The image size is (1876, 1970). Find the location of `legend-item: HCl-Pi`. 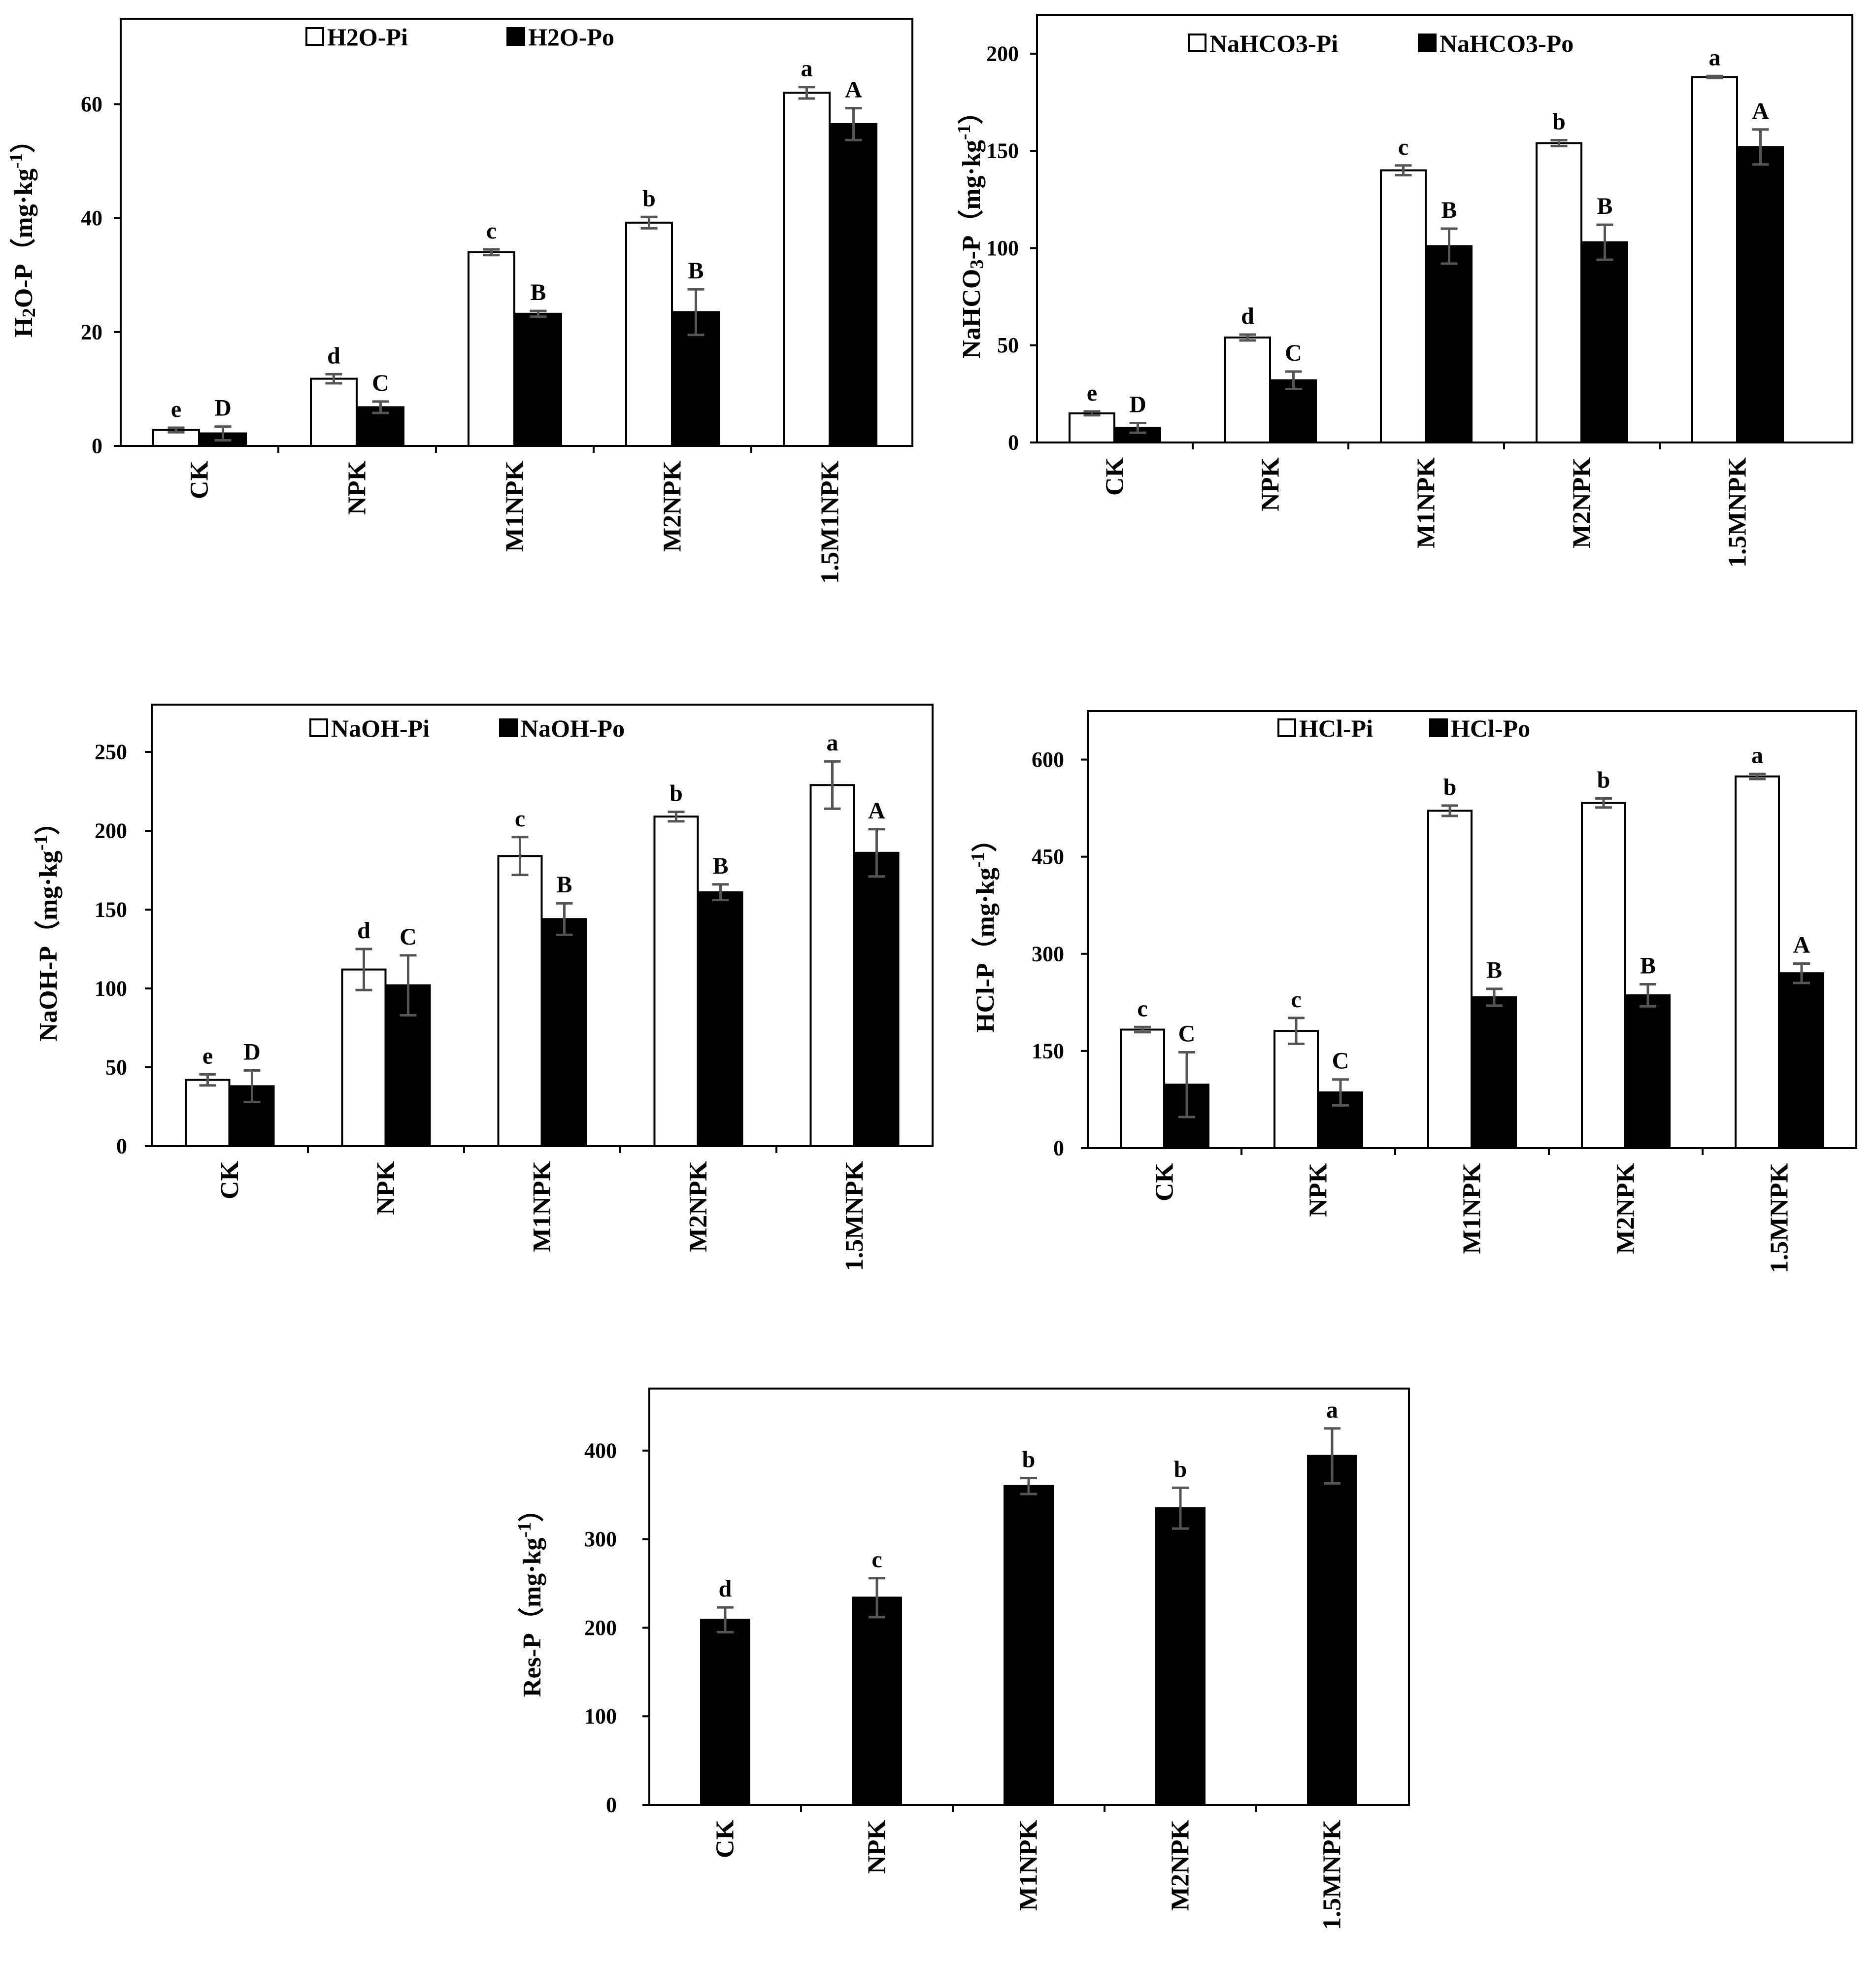

legend-item: HCl-Pi is located at coordinates (1325, 728).